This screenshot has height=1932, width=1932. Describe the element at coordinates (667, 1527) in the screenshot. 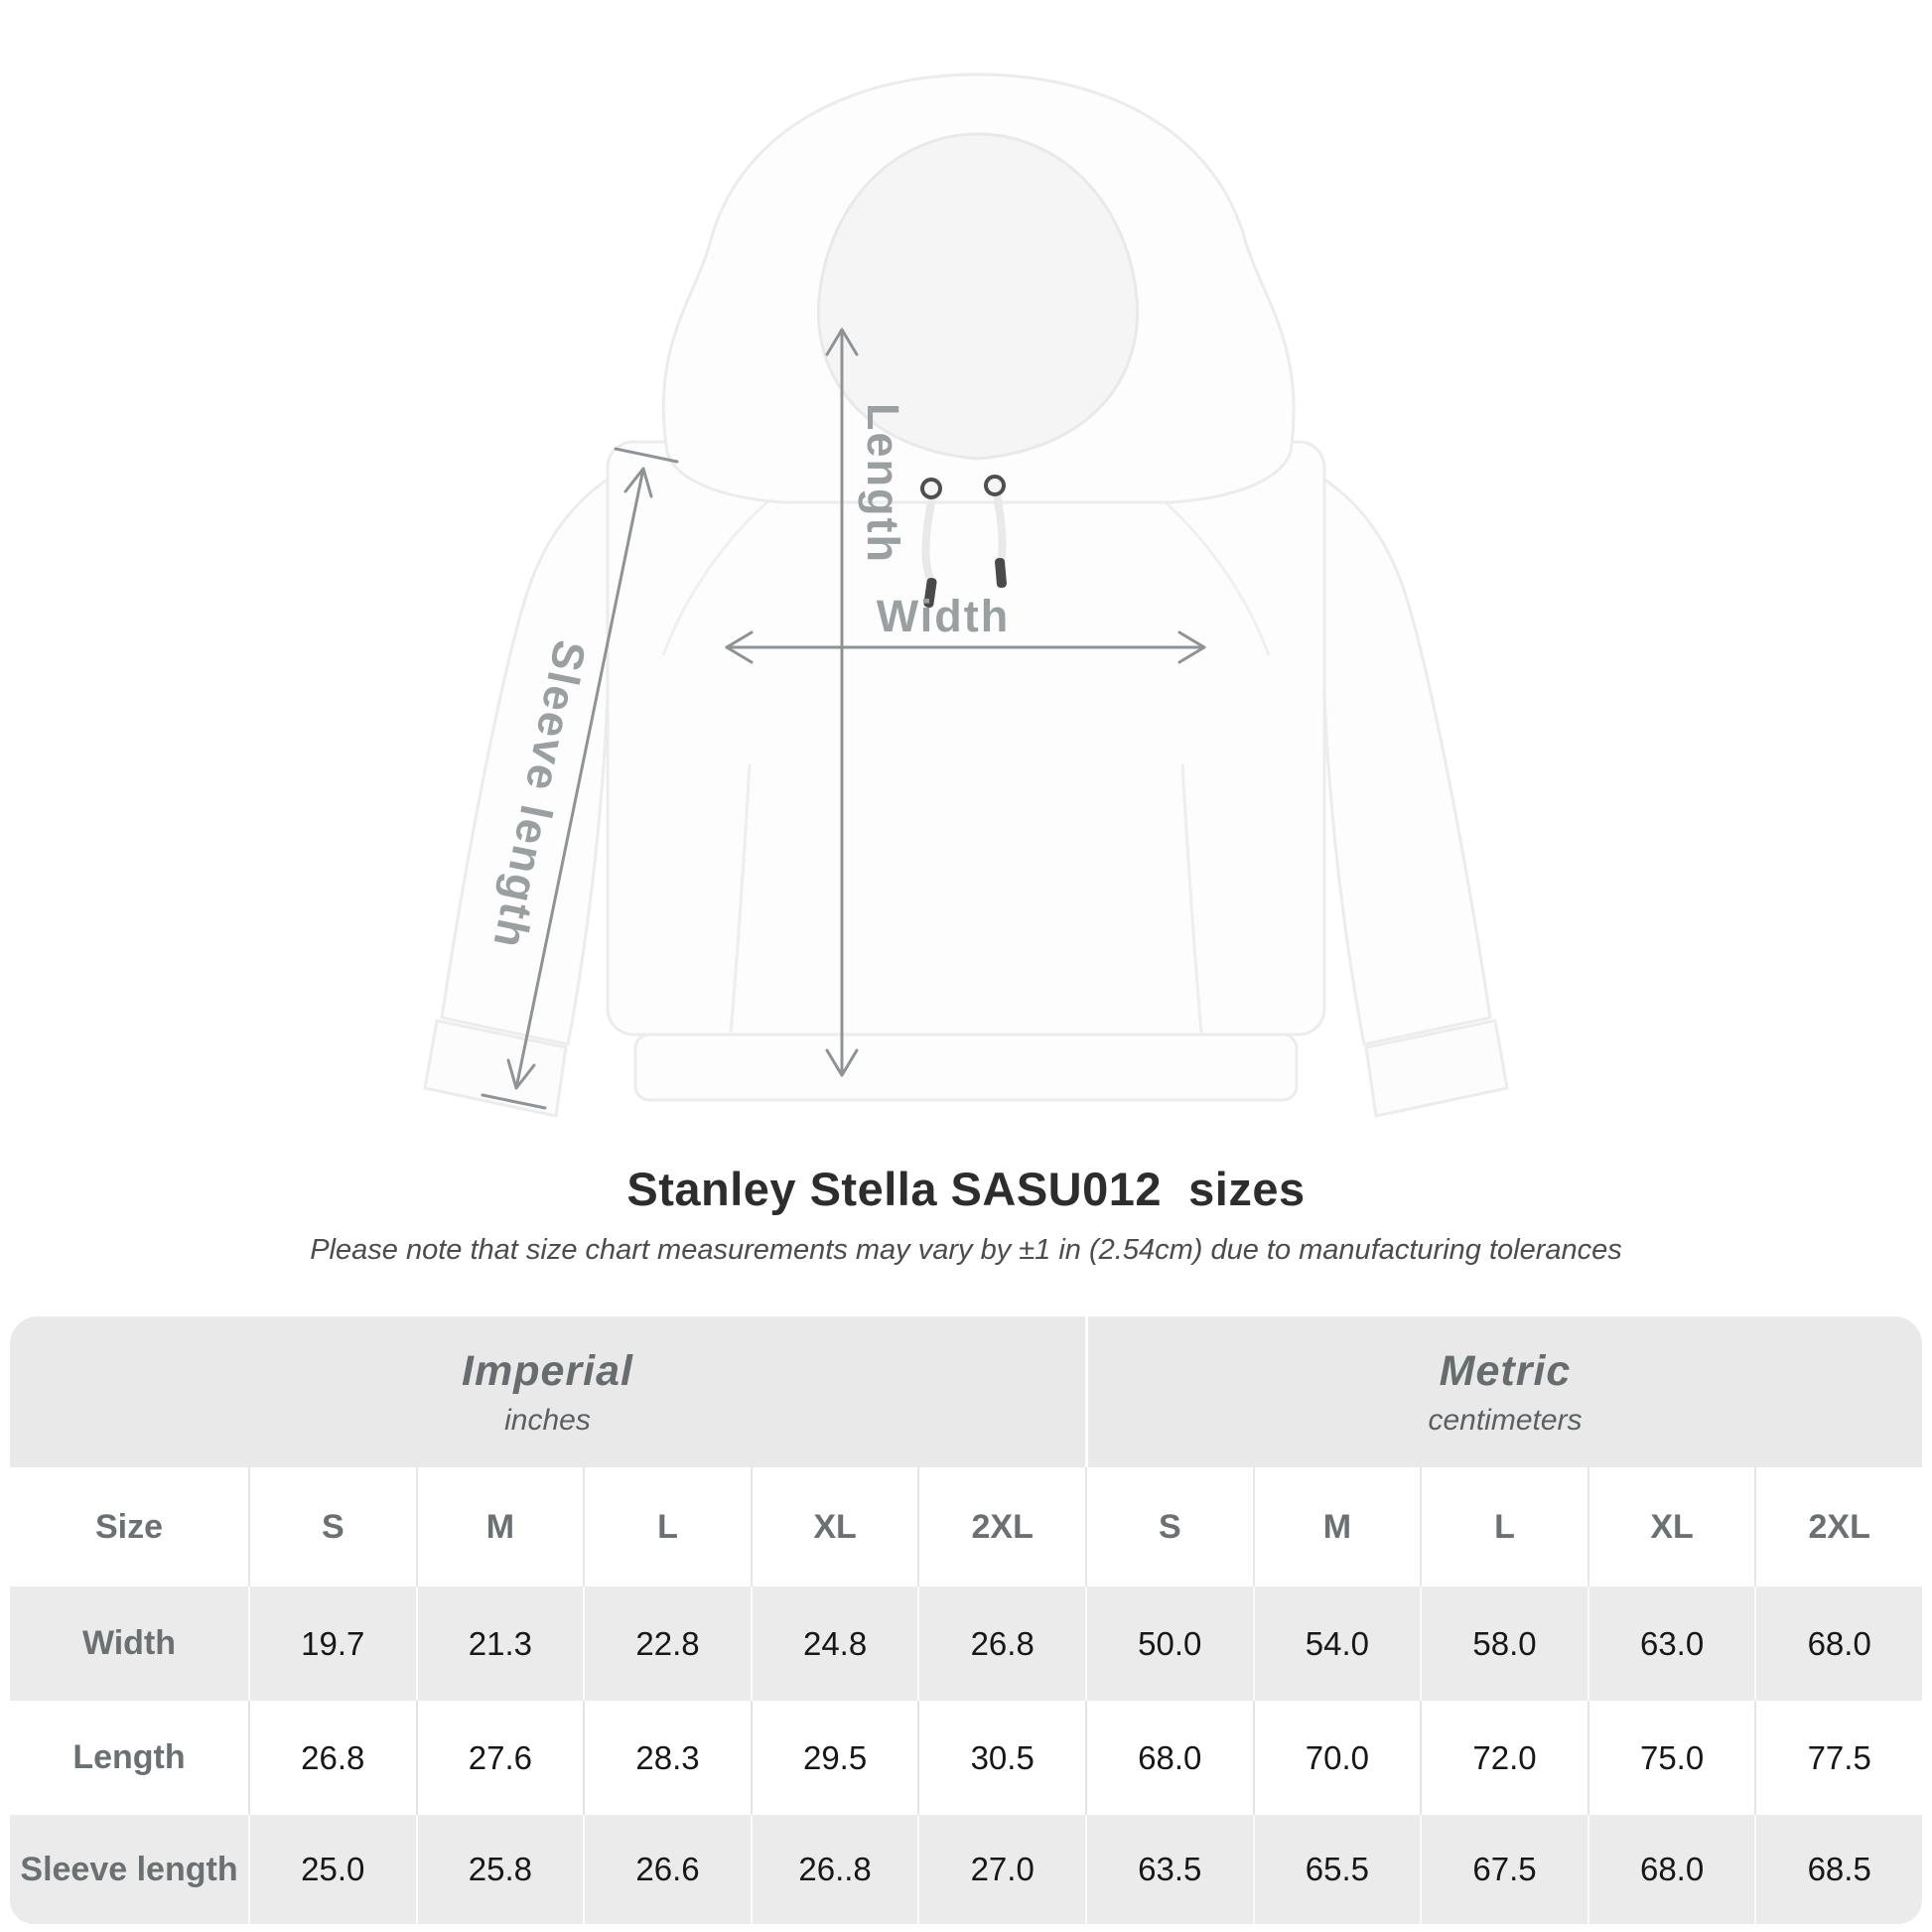

I see `col-header-imperial-l: L` at that location.